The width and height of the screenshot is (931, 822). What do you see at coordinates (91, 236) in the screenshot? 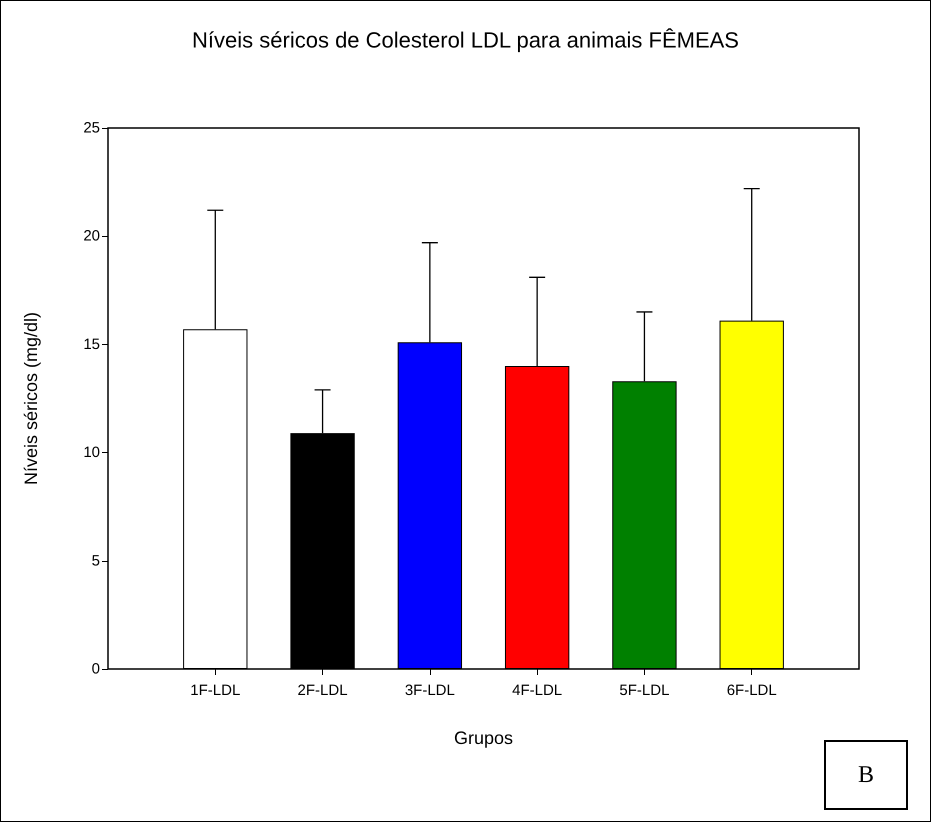
I see `y-tick-label: 20` at bounding box center [91, 236].